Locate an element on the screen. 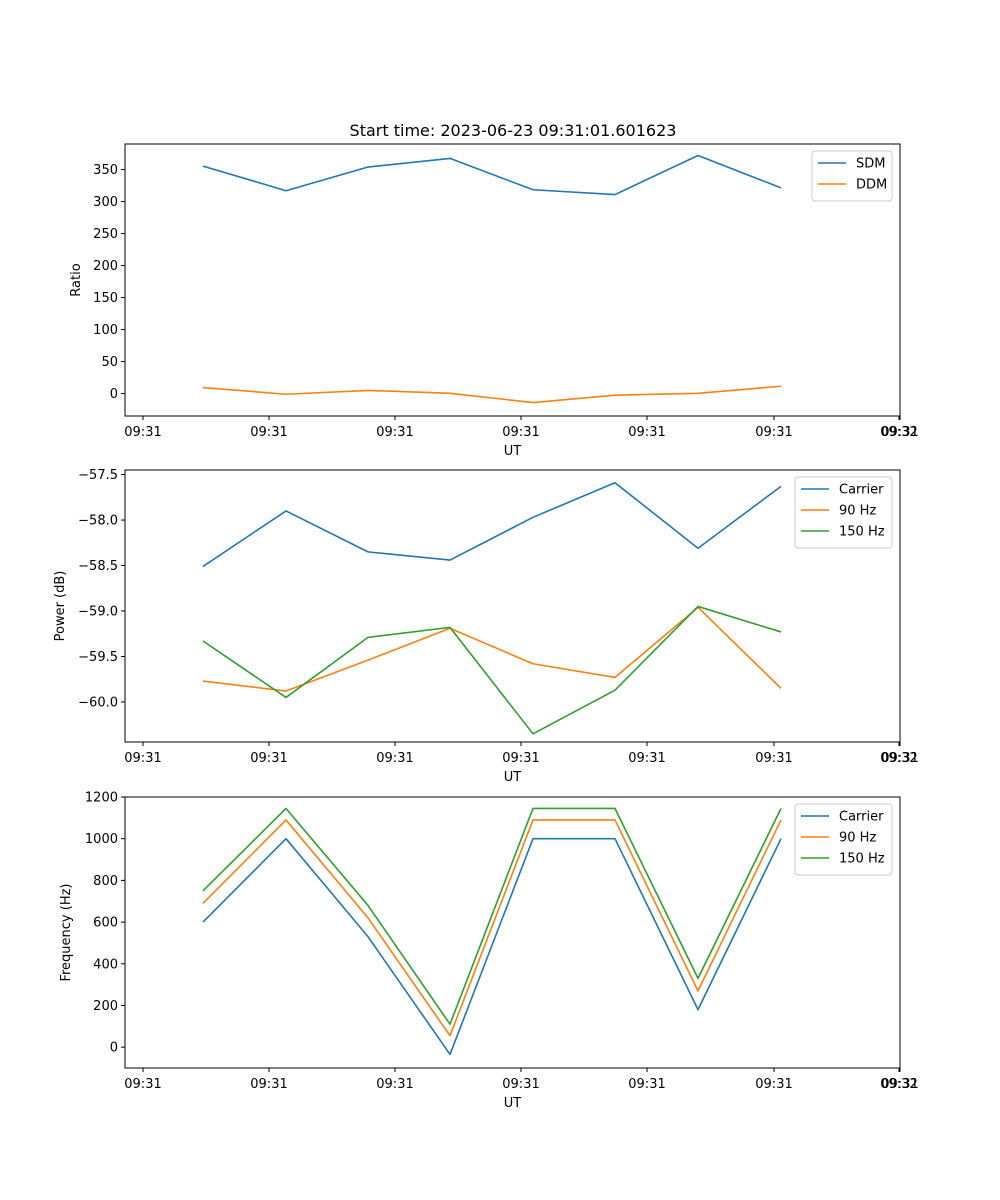  legend-label: DDM is located at coordinates (871, 185).